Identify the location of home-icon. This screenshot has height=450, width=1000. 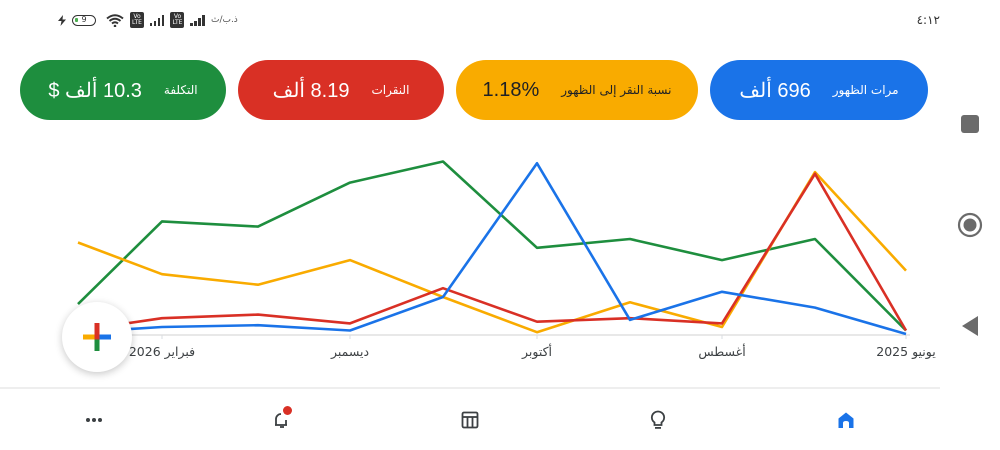
(846, 420).